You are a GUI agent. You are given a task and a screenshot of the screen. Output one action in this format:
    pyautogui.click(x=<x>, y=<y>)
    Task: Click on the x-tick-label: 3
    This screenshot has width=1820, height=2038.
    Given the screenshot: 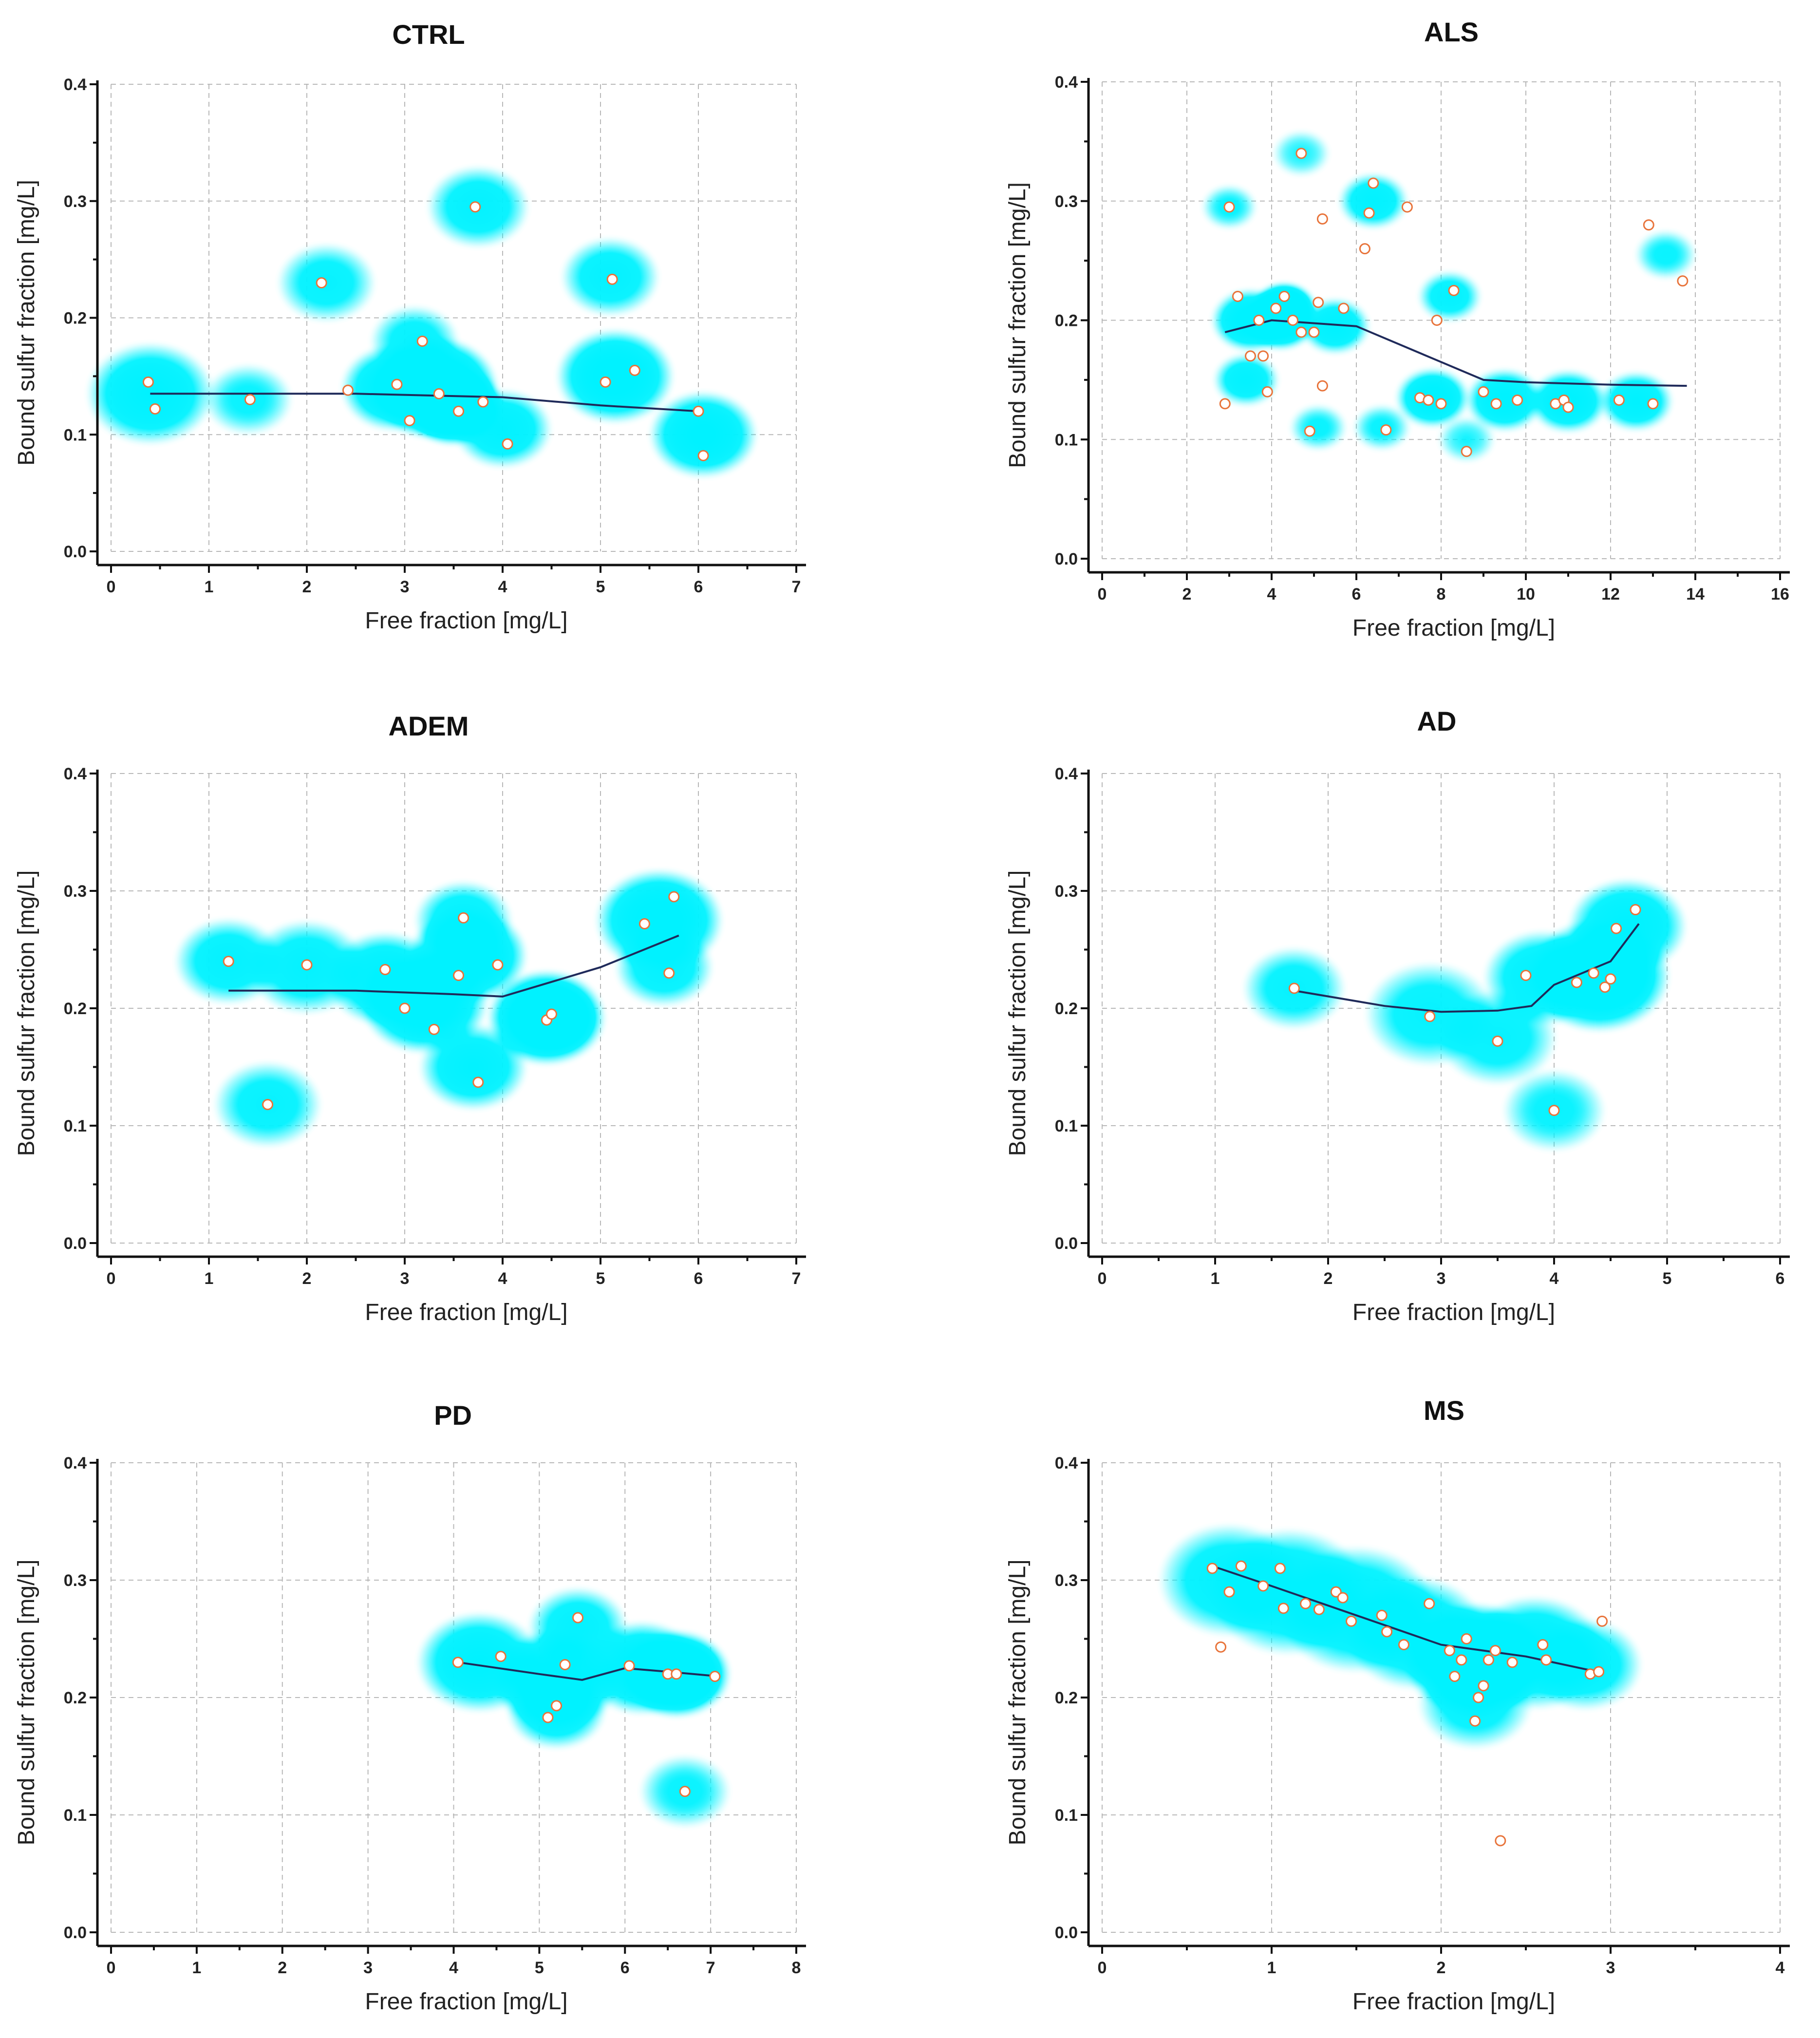 What is the action you would take?
    pyautogui.click(x=405, y=587)
    